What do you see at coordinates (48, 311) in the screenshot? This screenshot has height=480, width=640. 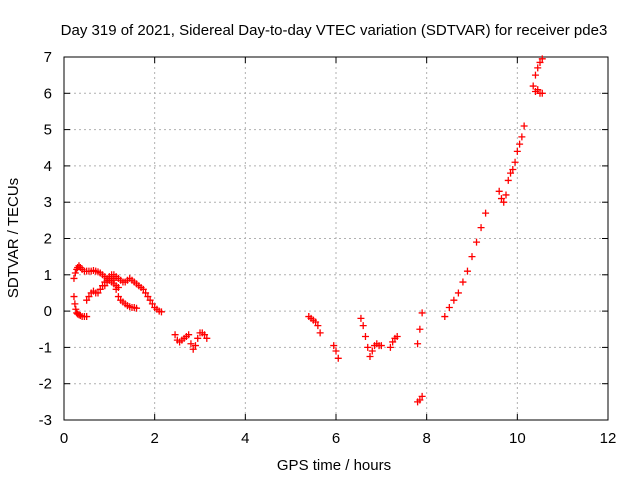 I see `y-tick-label: 0` at bounding box center [48, 311].